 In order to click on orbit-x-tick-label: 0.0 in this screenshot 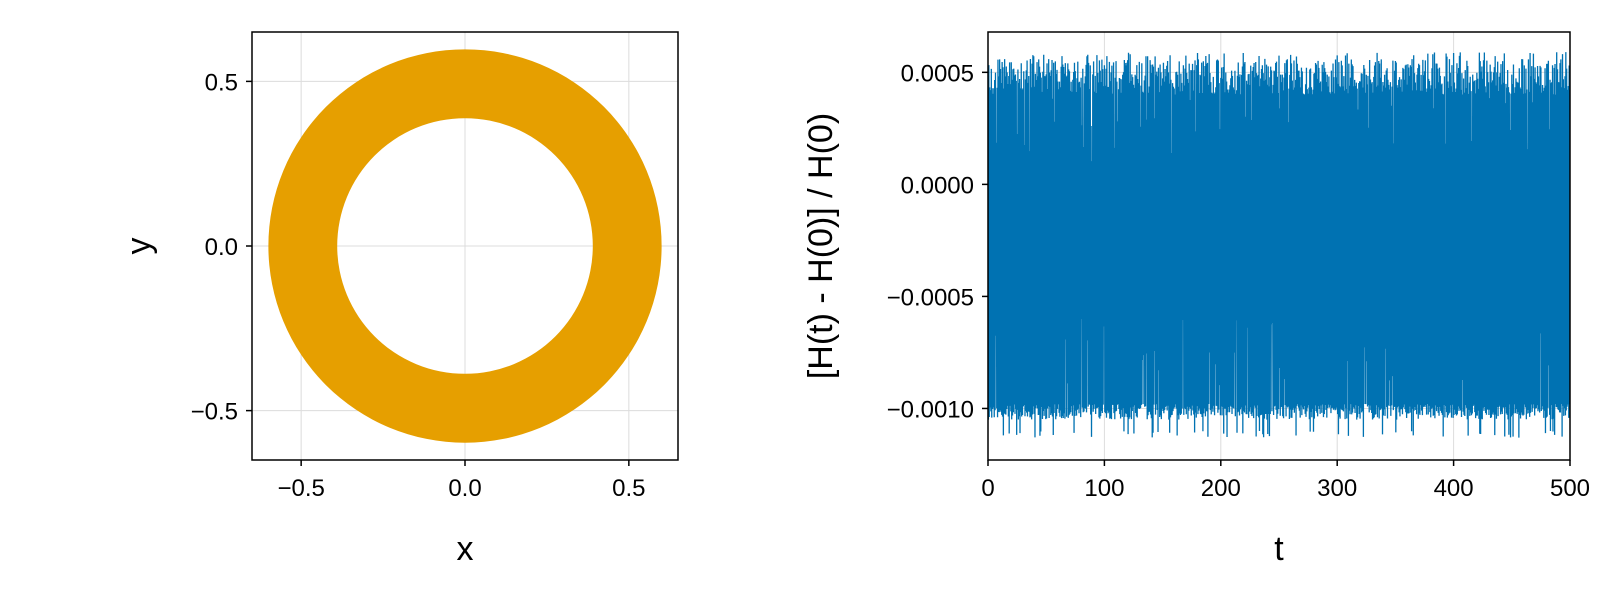, I will do `click(464, 488)`.